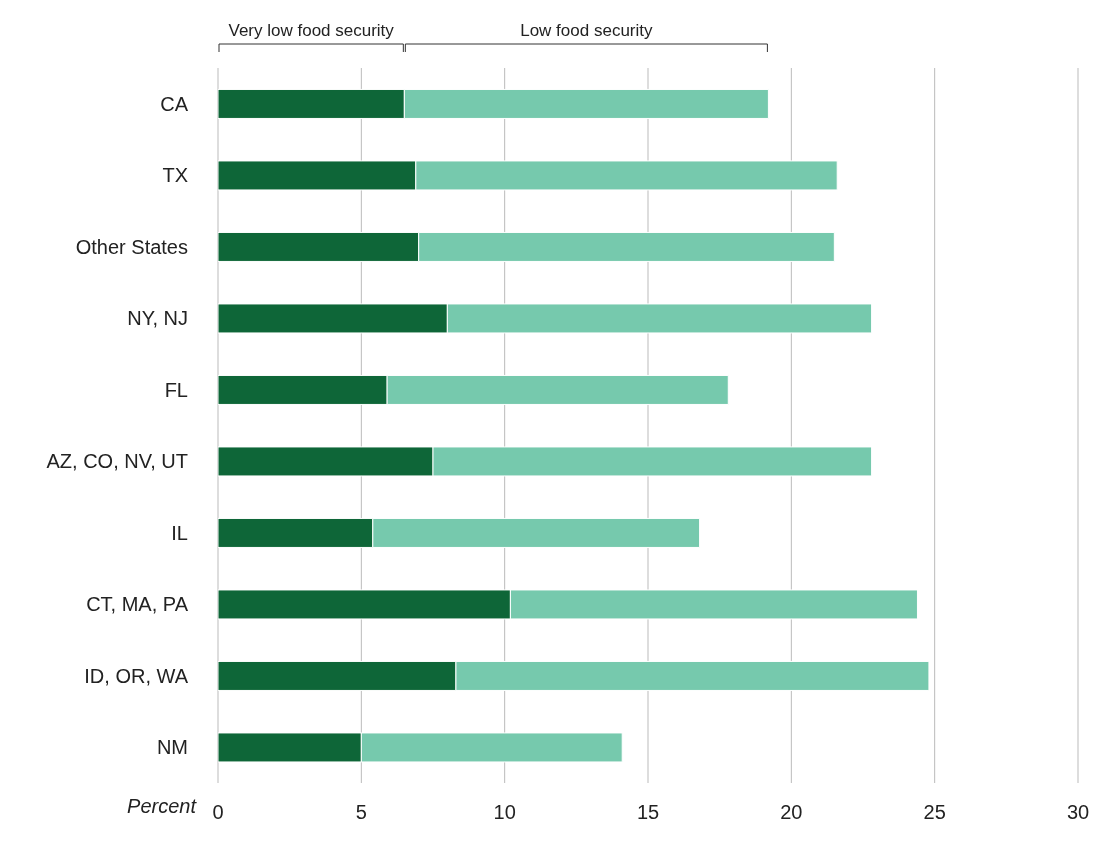 The height and width of the screenshot is (846, 1109). I want to click on x-tick-label: 5, so click(361, 812).